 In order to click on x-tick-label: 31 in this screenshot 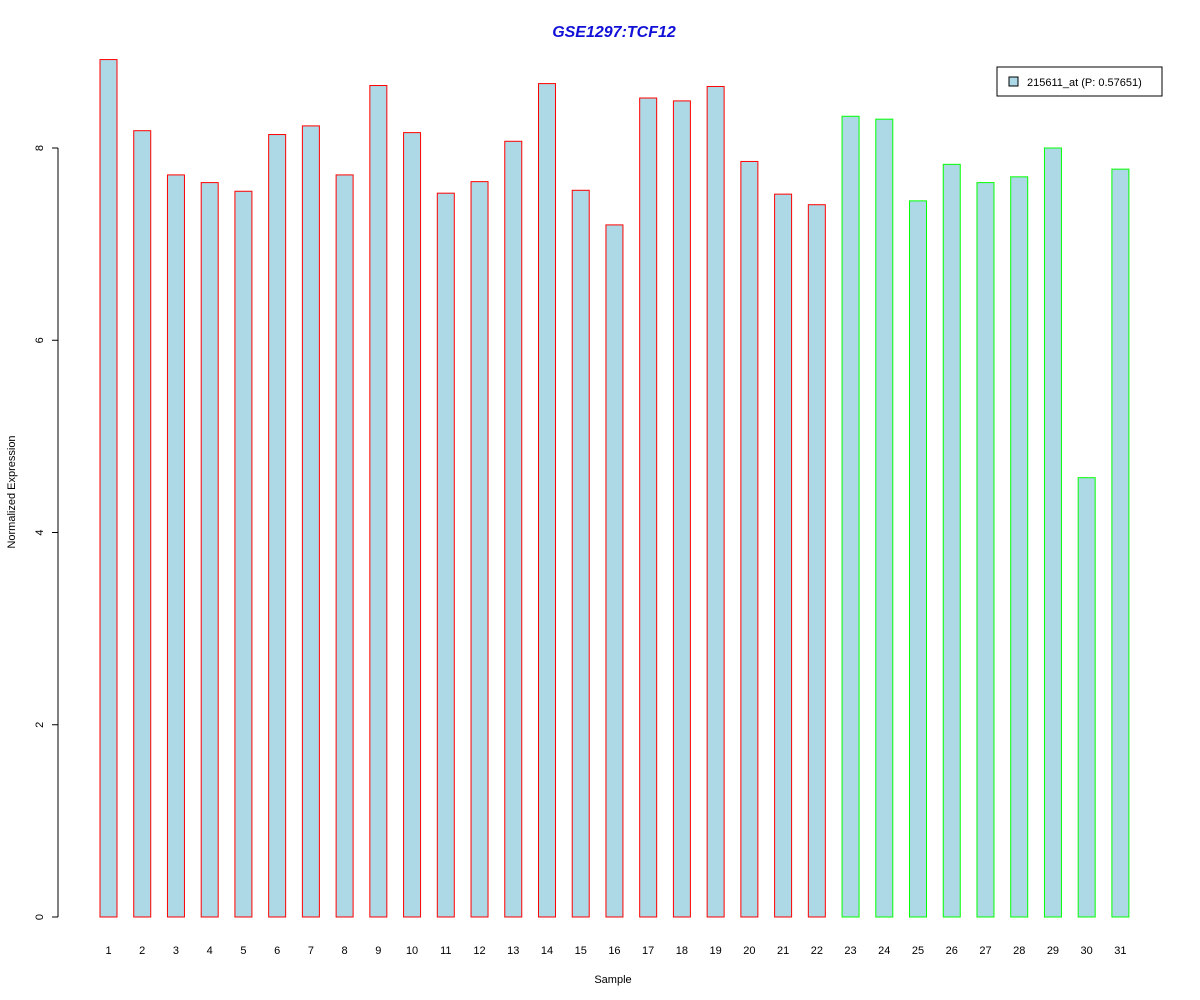, I will do `click(1120, 951)`.